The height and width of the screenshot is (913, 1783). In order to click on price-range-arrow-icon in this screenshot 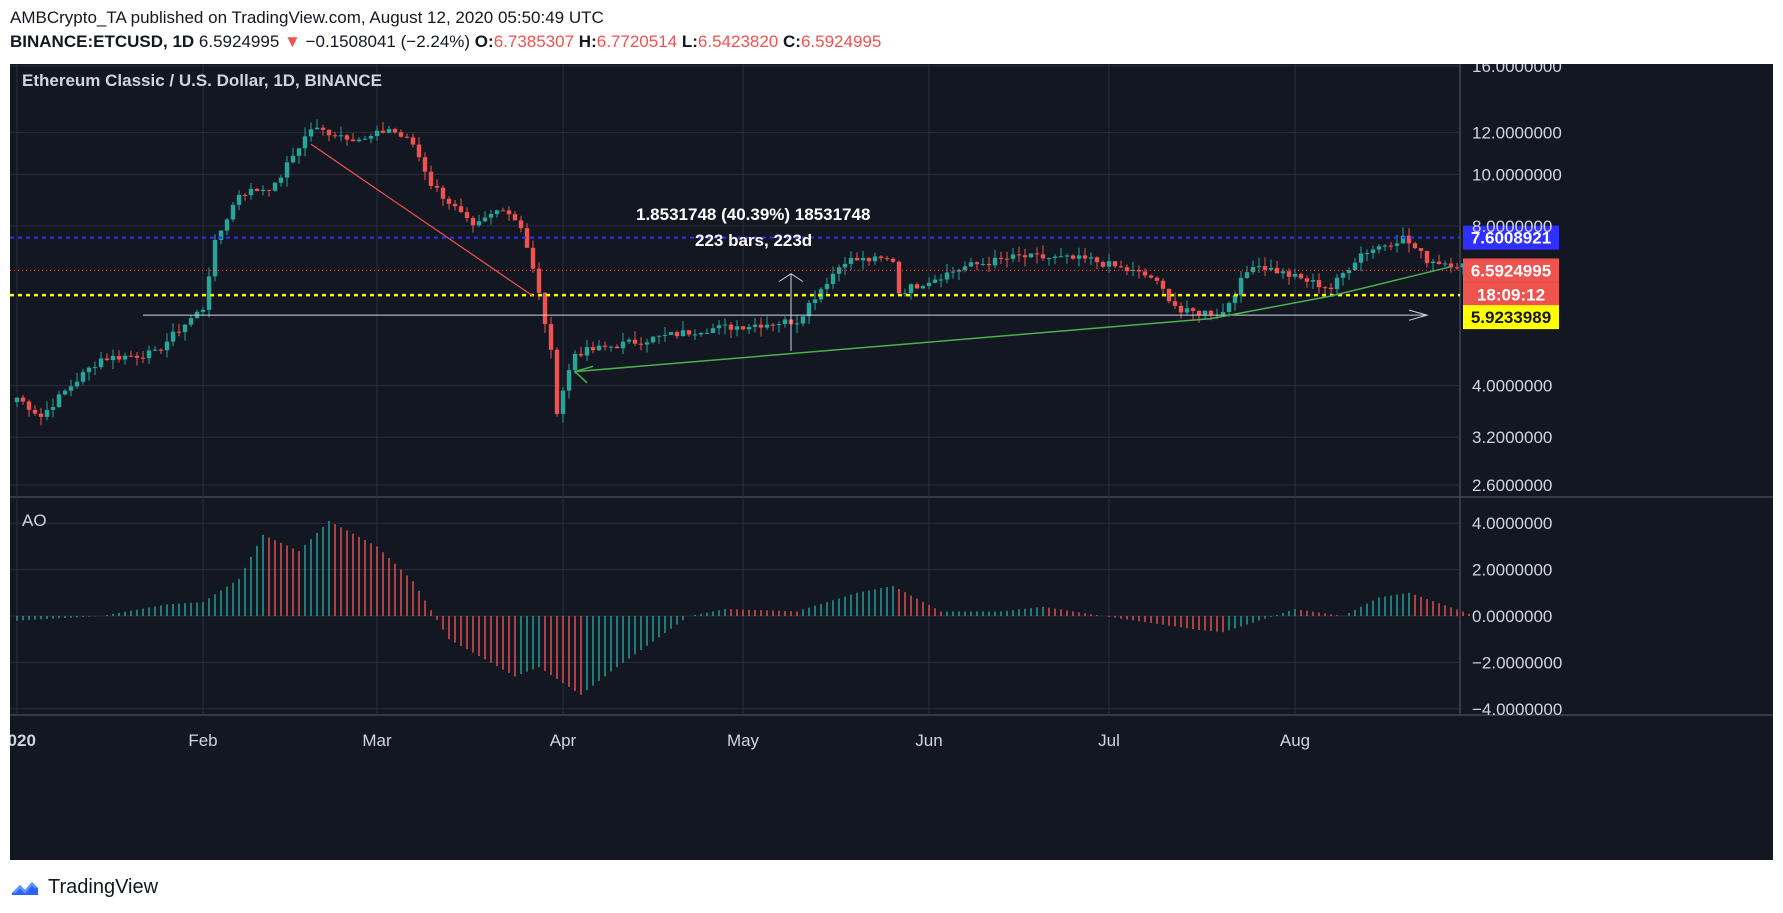, I will do `click(791, 278)`.